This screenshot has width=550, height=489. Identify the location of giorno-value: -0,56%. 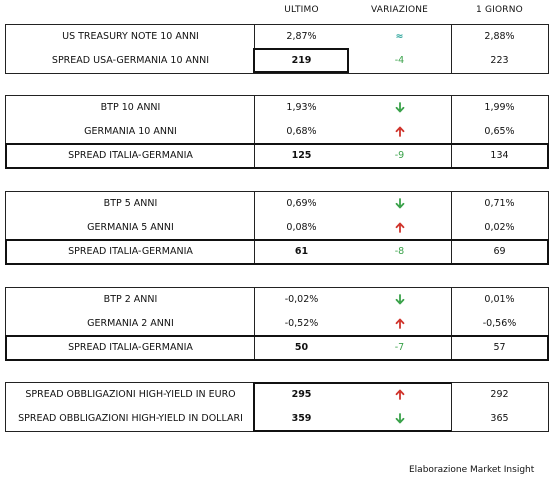
(499, 323).